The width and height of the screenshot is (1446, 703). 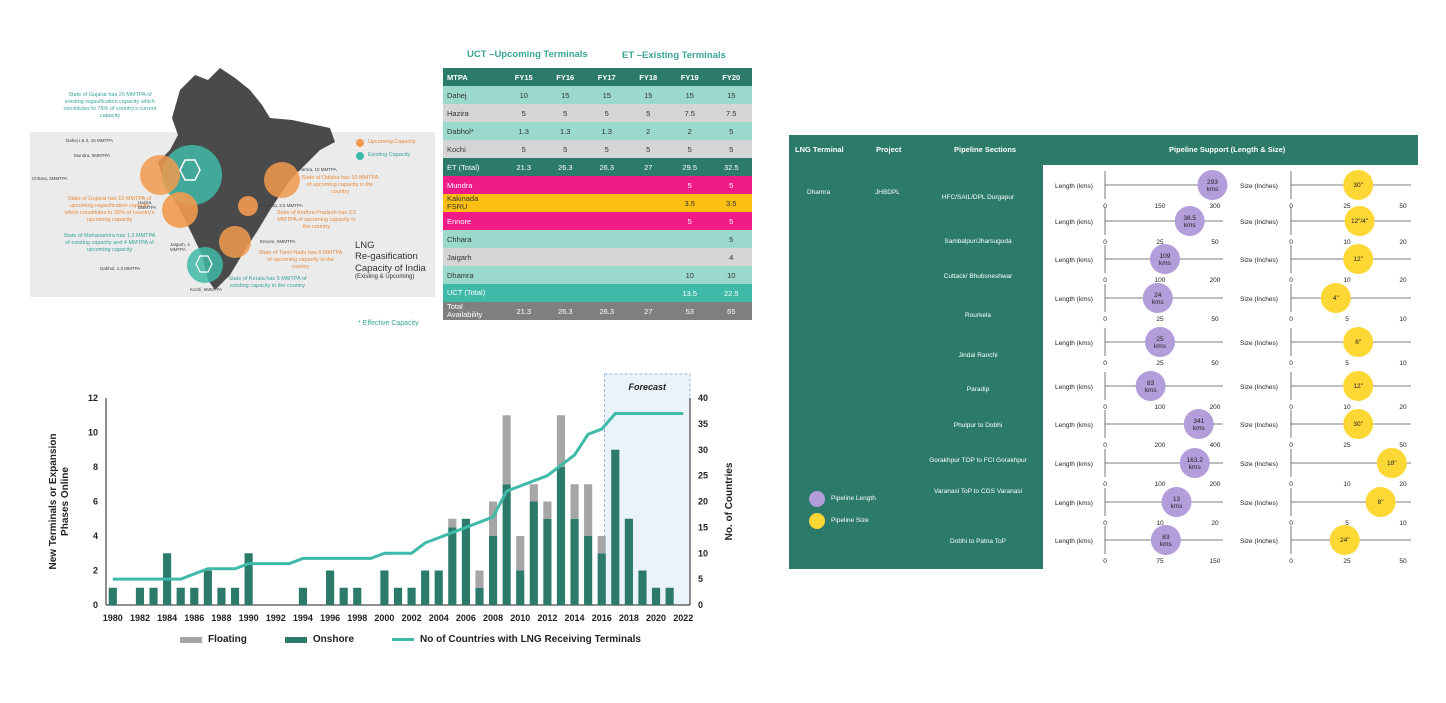 What do you see at coordinates (180, 247) in the screenshot?
I see `city-jaigarh: Jaigarh, 4 MMTPA` at bounding box center [180, 247].